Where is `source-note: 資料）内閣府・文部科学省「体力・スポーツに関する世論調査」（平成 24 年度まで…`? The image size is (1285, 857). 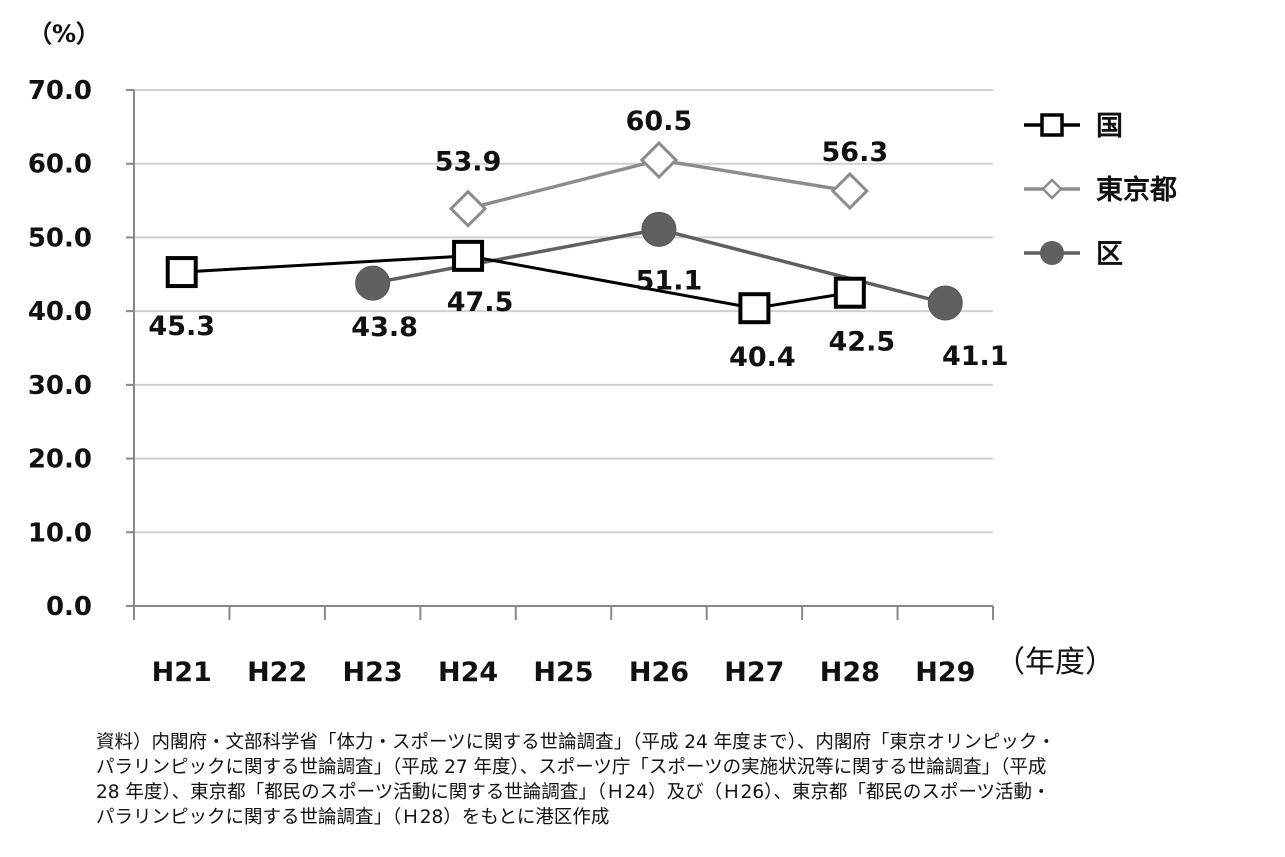
source-note: 資料）内閣府・文部科学省「体力・スポーツに関する世論調査」（平成 24 年度まで… is located at coordinates (688, 780).